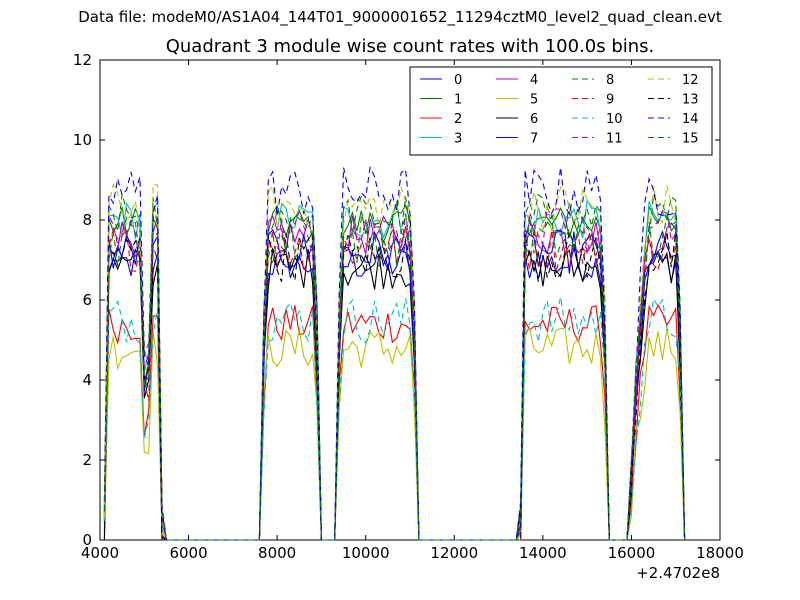  Describe the element at coordinates (458, 139) in the screenshot. I see `legend-label-3: 3` at that location.